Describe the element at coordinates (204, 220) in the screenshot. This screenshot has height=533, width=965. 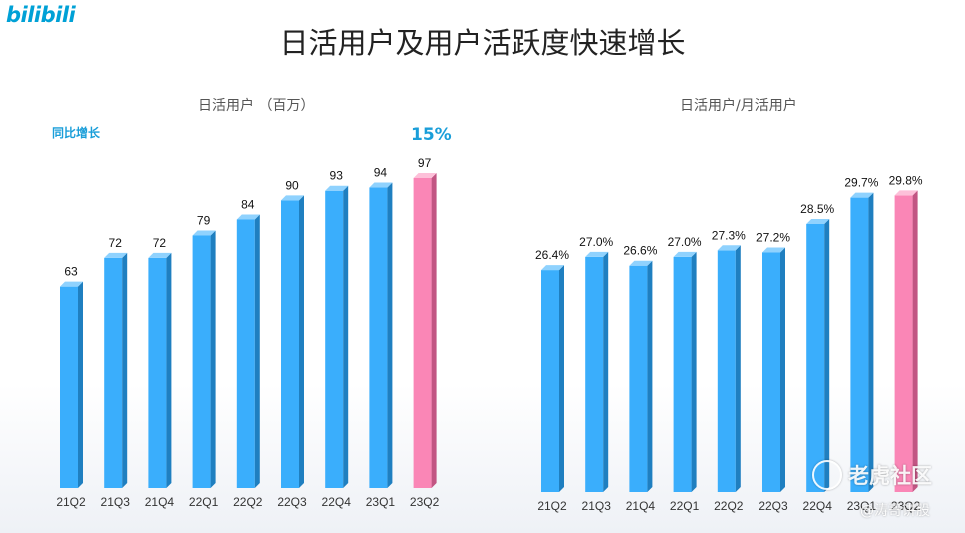
I see `data-label: 79` at that location.